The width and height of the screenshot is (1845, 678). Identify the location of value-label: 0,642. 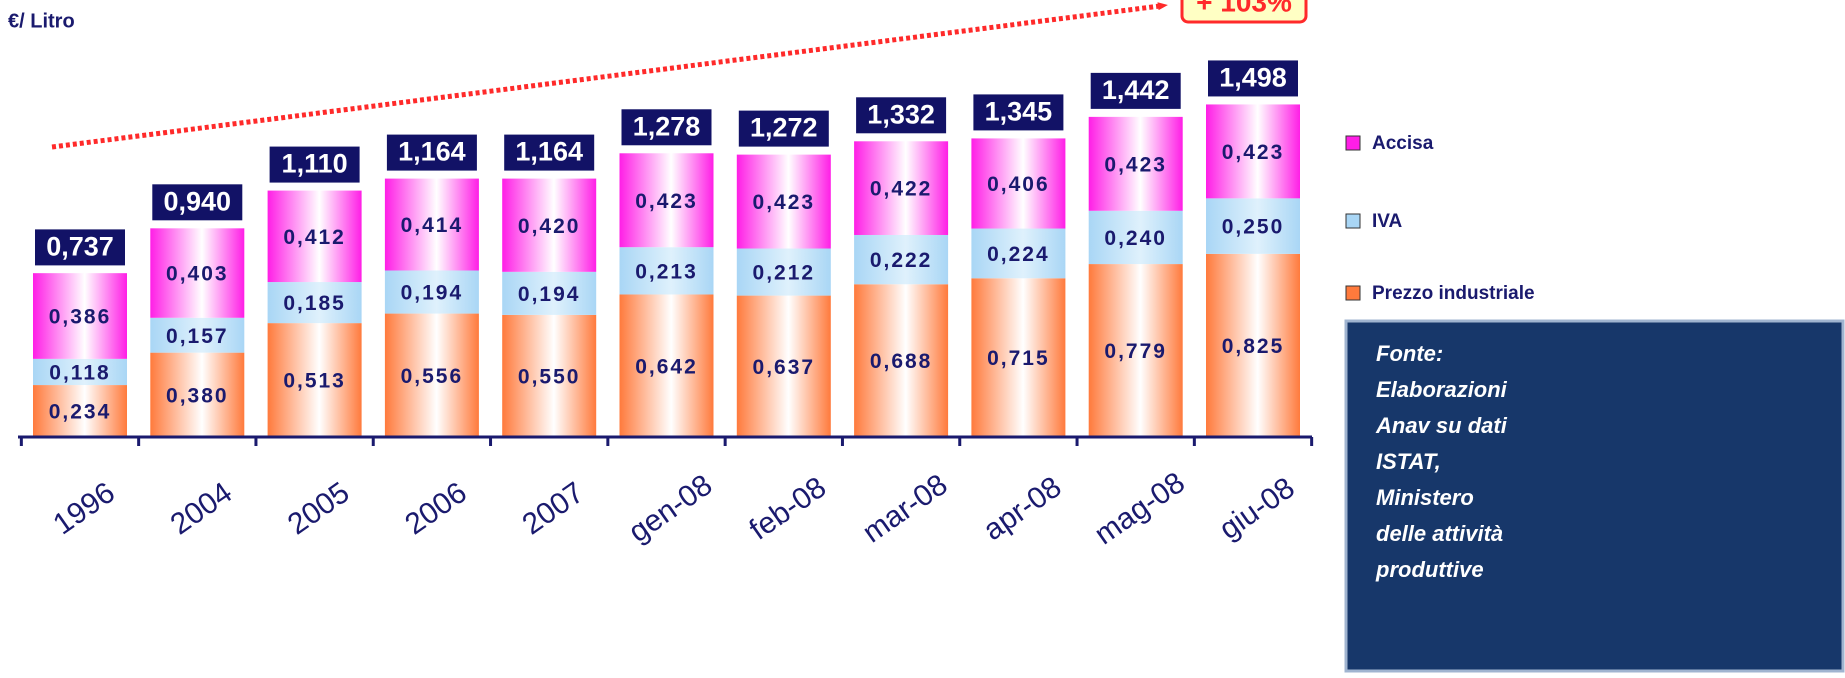
(666, 366).